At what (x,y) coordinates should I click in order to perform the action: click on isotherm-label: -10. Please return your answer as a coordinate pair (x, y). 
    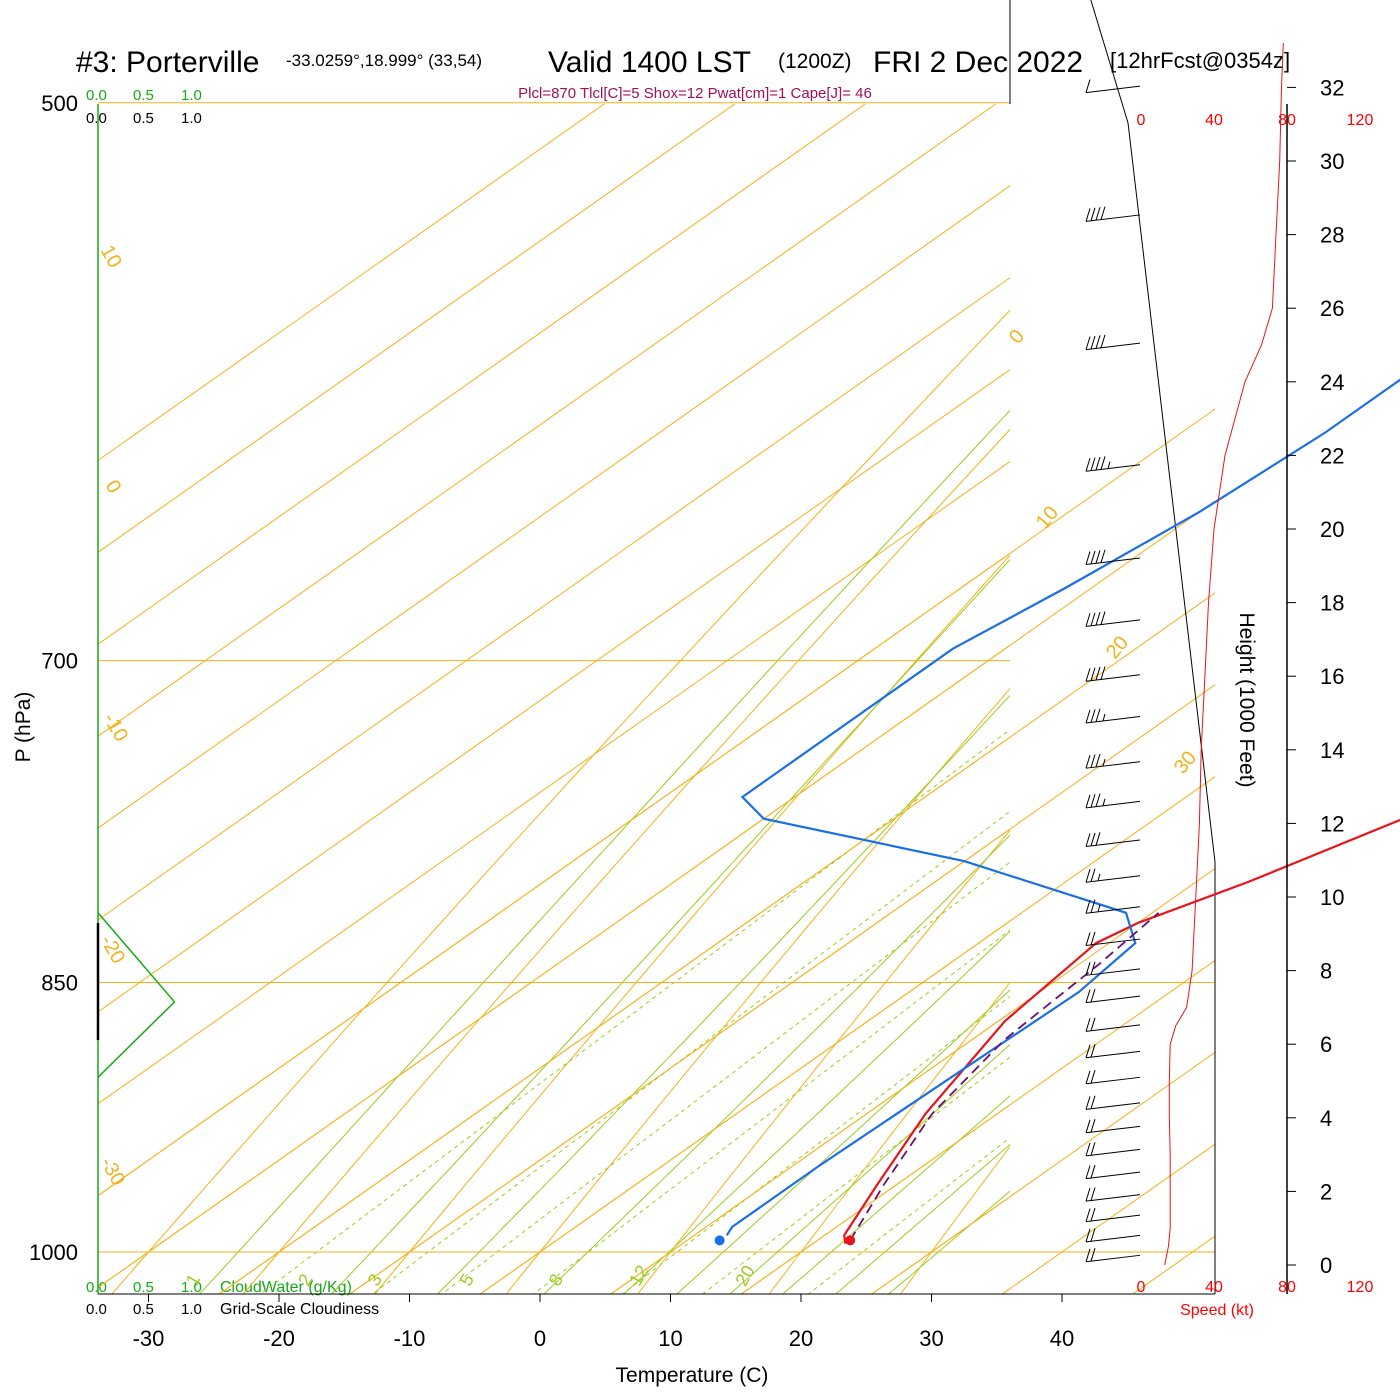
    Looking at the image, I should click on (116, 728).